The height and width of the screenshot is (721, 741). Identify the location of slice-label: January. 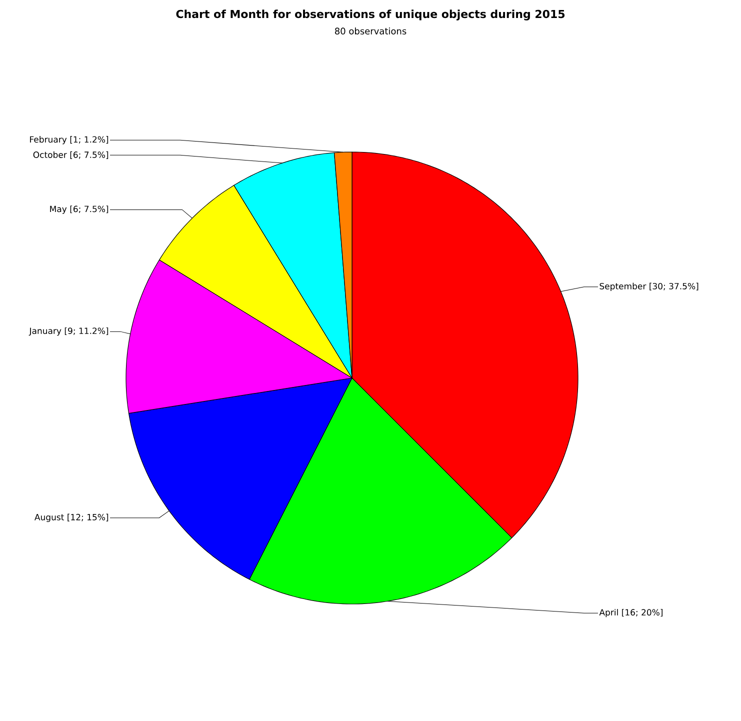
(45, 332).